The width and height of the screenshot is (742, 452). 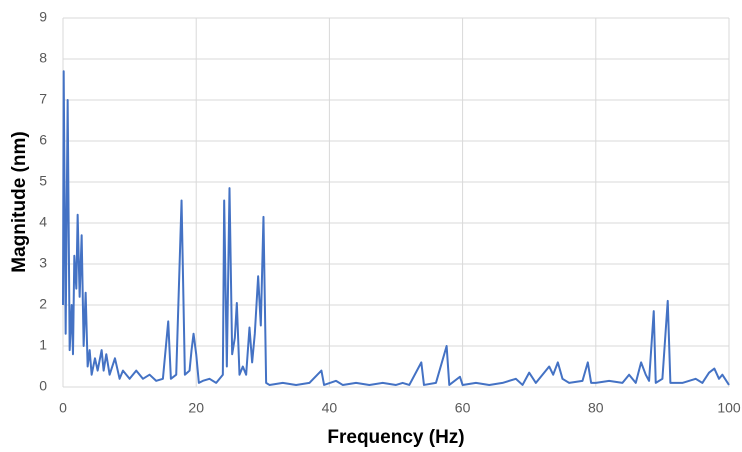 I want to click on y-tick-label: 9, so click(x=43, y=17).